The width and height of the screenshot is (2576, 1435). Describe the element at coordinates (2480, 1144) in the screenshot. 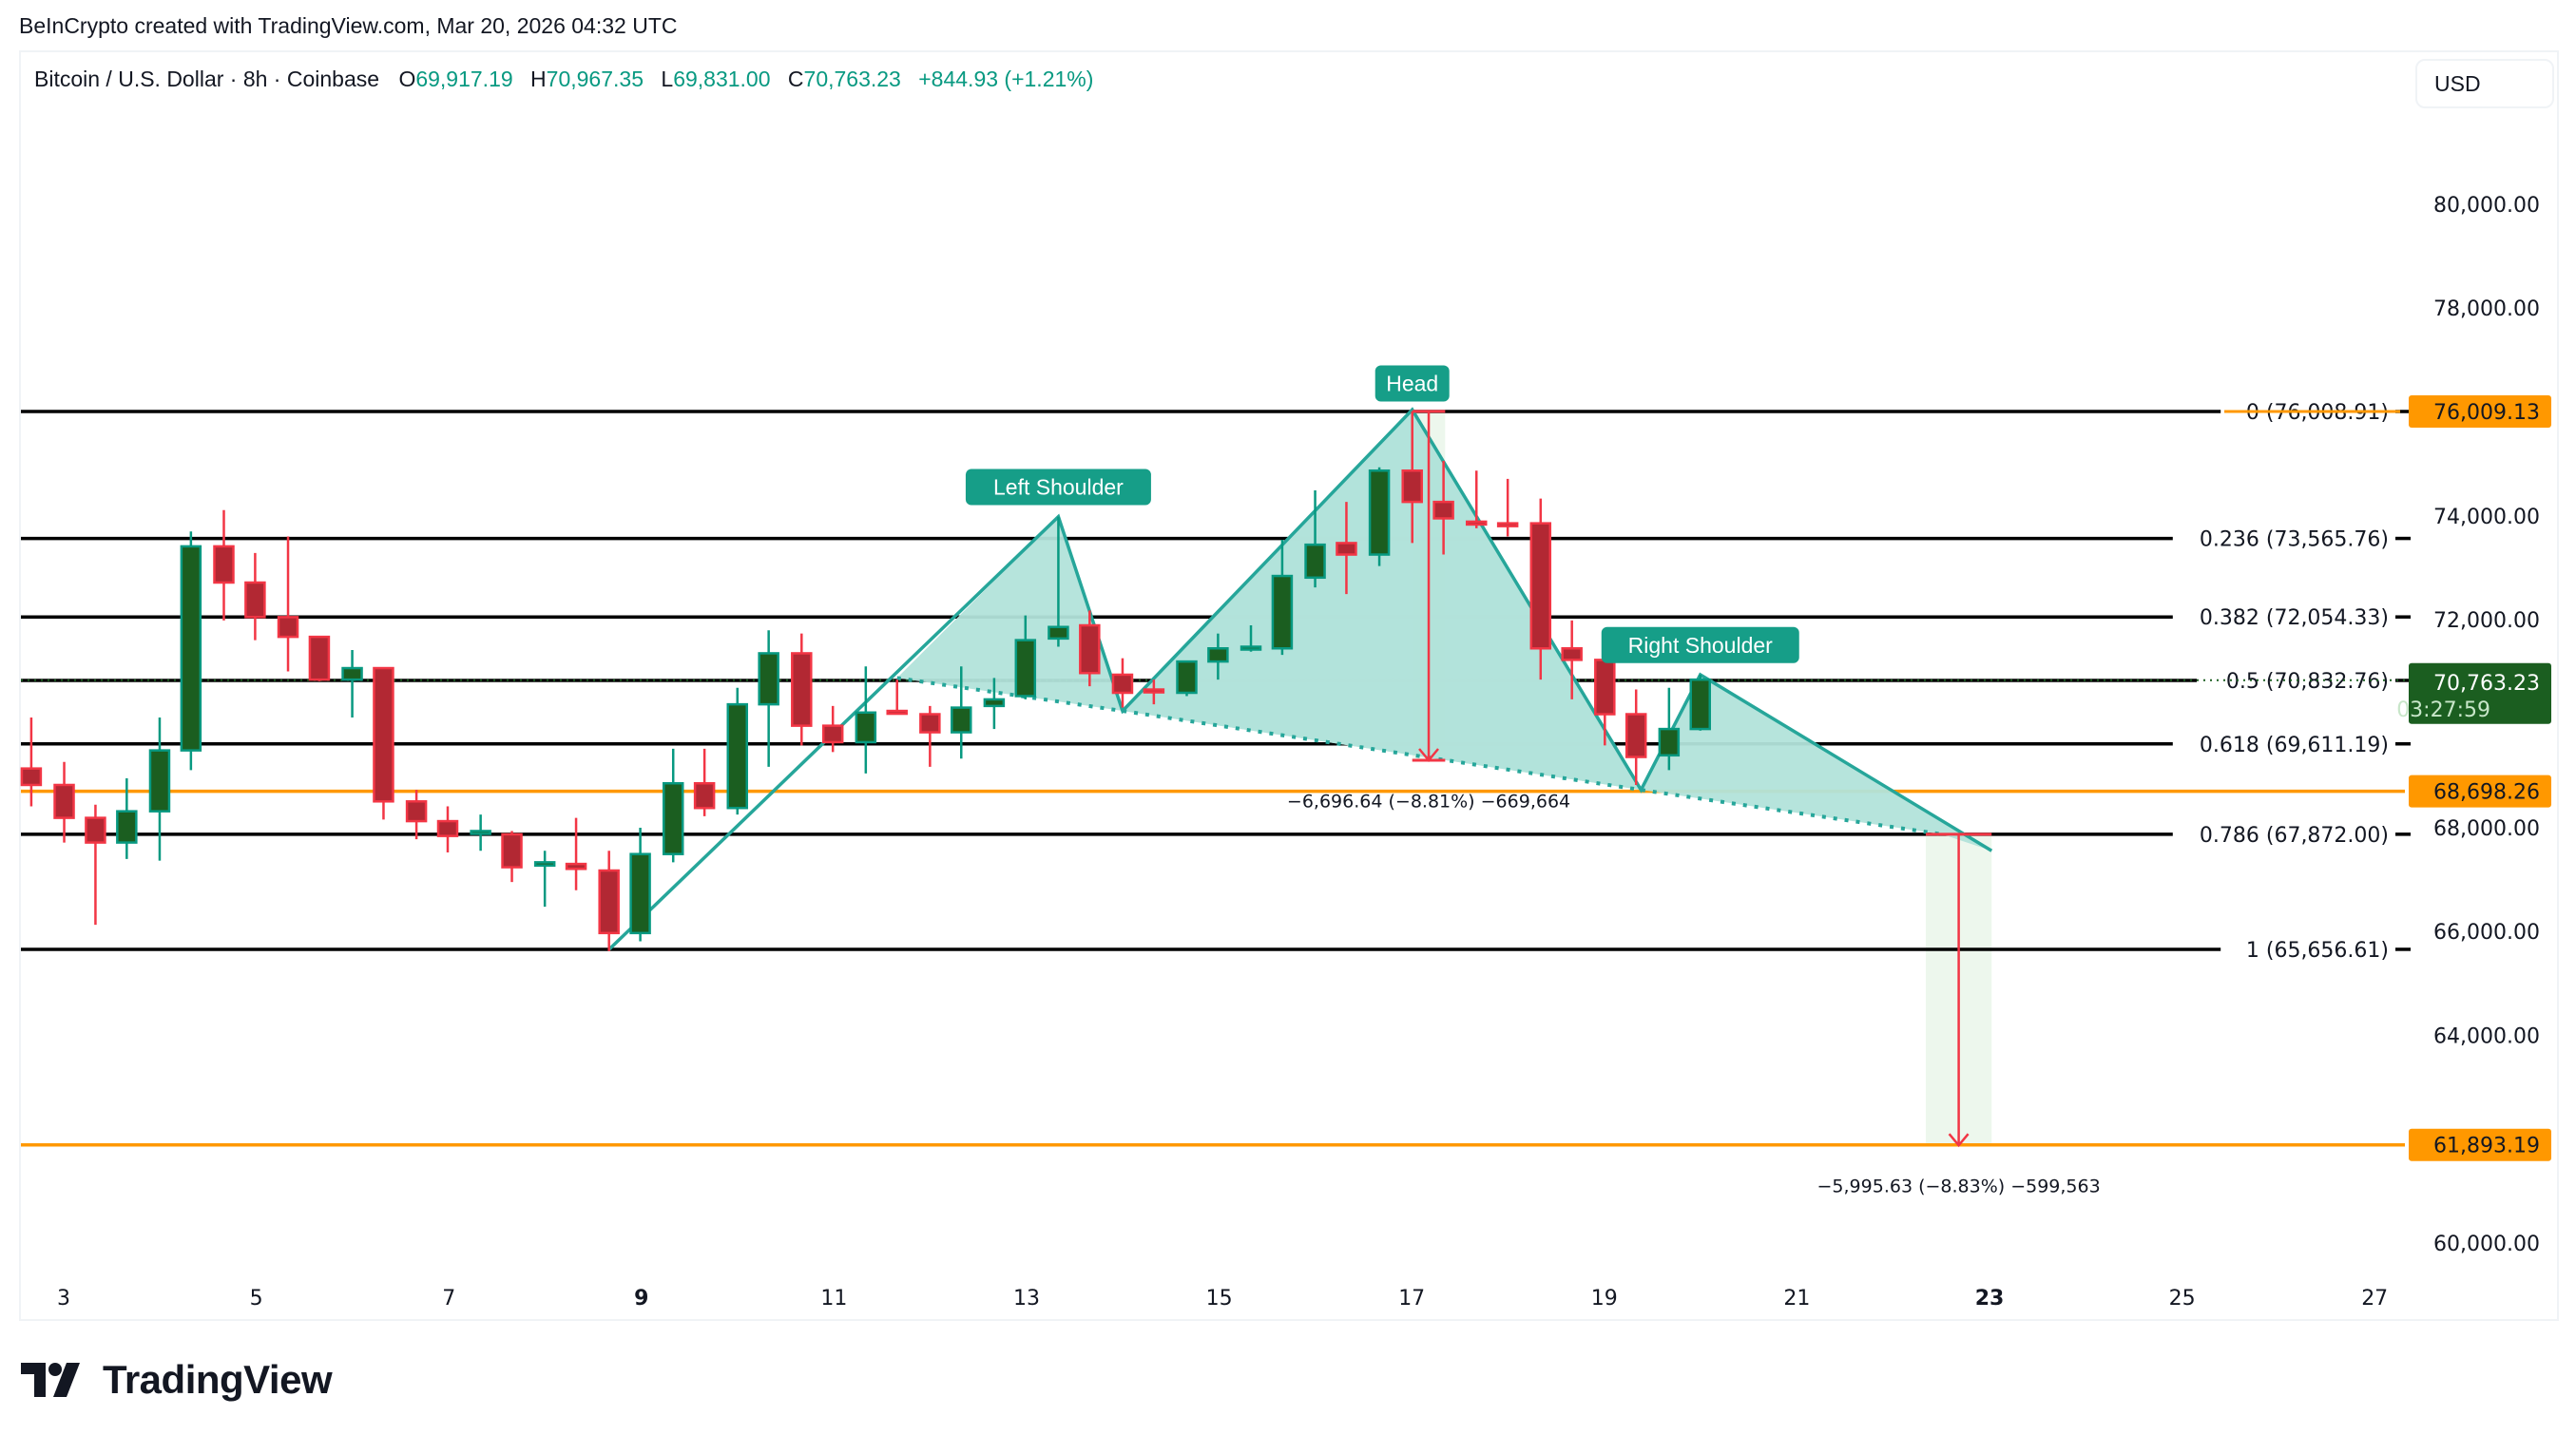

I see `price-tag` at that location.